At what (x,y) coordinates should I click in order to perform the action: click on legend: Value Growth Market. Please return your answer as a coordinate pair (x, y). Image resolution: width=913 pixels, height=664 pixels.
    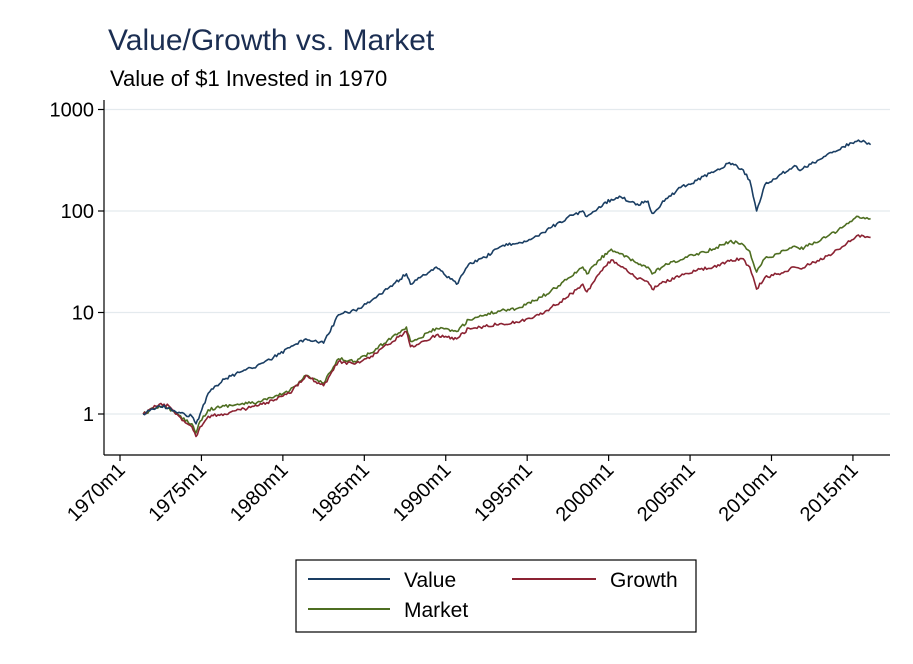
    Looking at the image, I should click on (496, 596).